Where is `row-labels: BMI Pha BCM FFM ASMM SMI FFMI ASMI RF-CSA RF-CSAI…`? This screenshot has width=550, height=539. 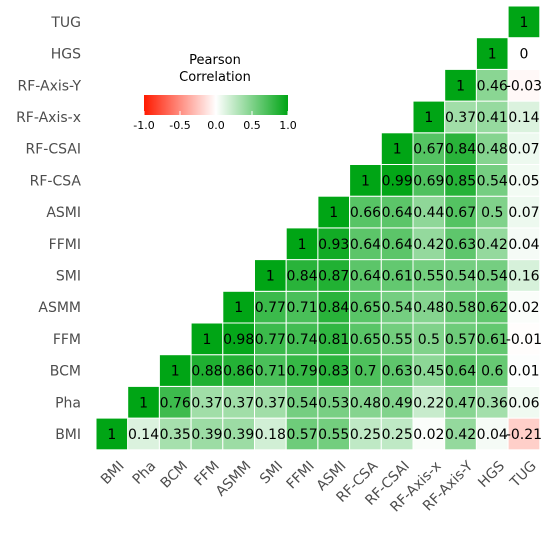
row-labels: BMI Pha BCM FFM ASMM SMI FFMI ASMI RF-CSA RF-CSAI… is located at coordinates (48, 229).